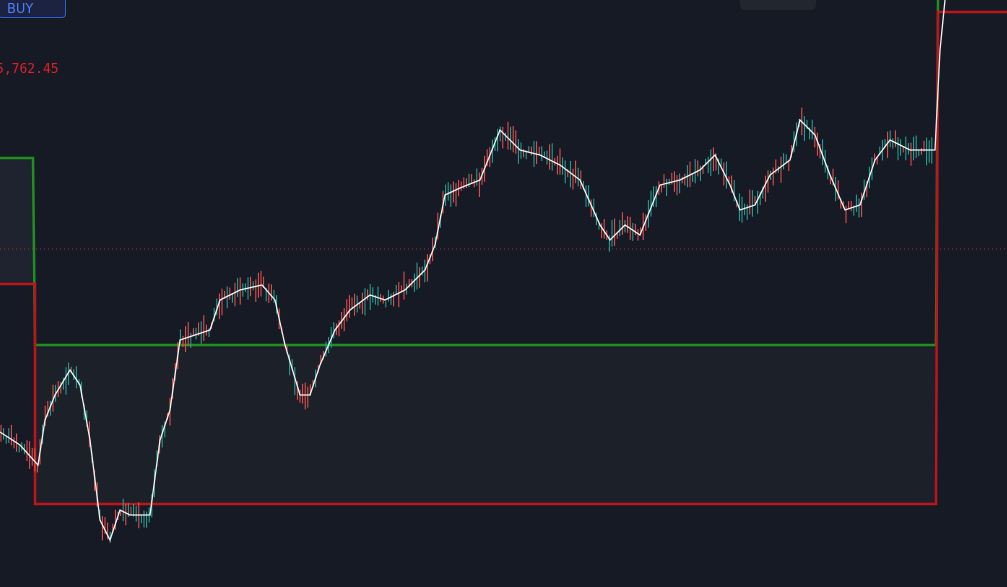 The image size is (1007, 587). I want to click on buy-button: BUY, so click(33, 9).